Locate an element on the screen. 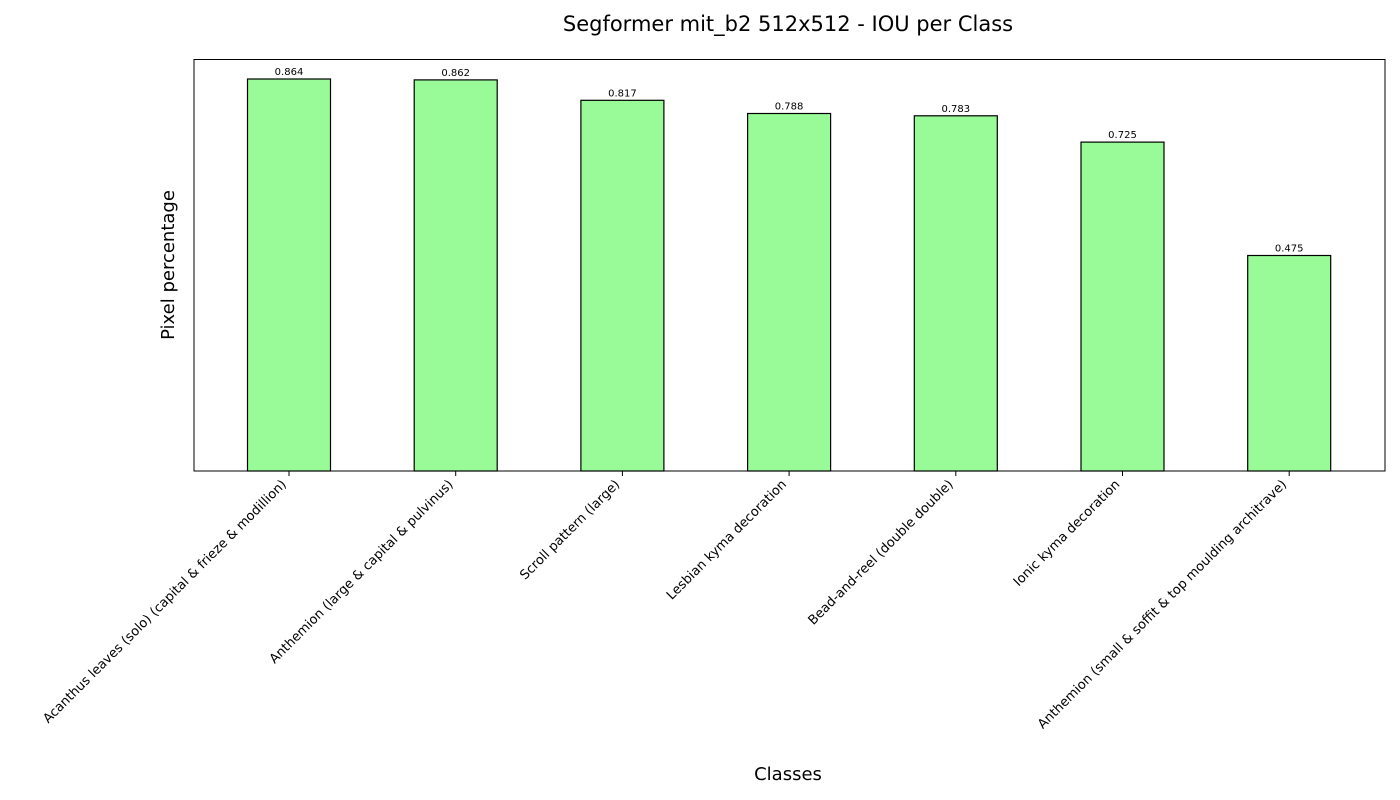 Image resolution: width=1400 pixels, height=800 pixels. x-tick-label: Anthemion (large & capital & pulvinus) is located at coordinates (362, 572).